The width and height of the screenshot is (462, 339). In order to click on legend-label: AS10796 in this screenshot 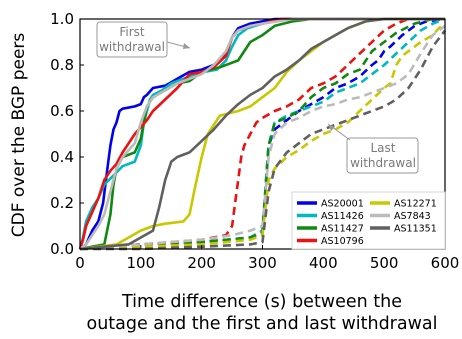, I will do `click(342, 241)`.